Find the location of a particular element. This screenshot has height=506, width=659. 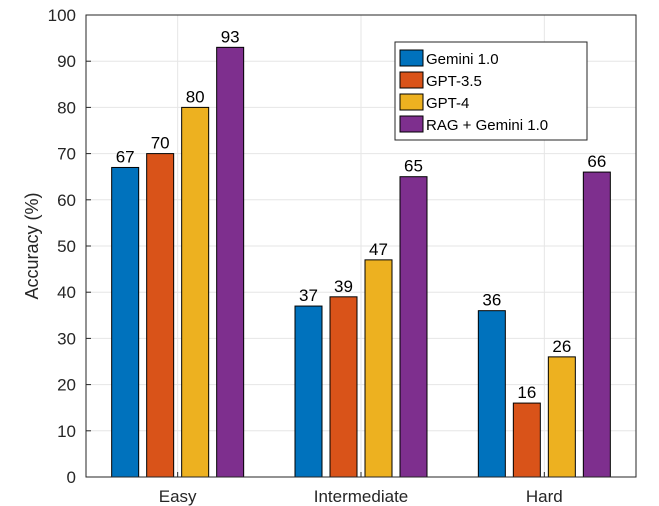

data-label: 65 is located at coordinates (413, 166).